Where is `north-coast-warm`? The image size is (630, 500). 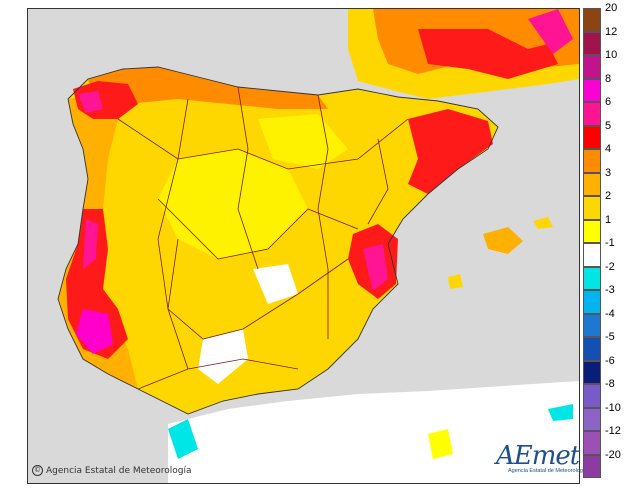 north-coast-warm is located at coordinates (208, 88).